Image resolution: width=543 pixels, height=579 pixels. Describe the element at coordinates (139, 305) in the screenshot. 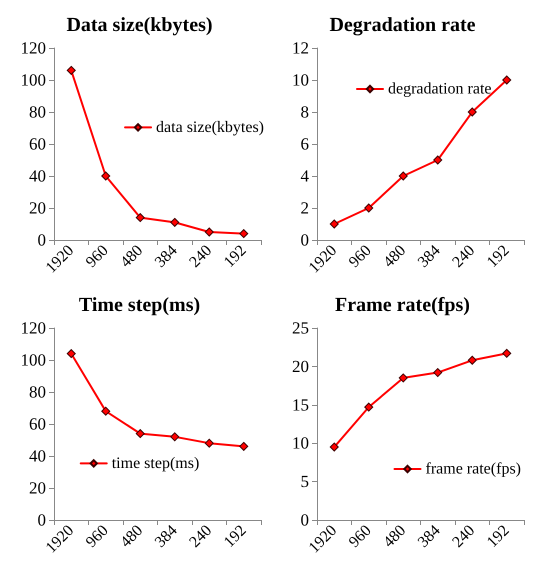

I see `chart-title: Time step(ms)` at that location.